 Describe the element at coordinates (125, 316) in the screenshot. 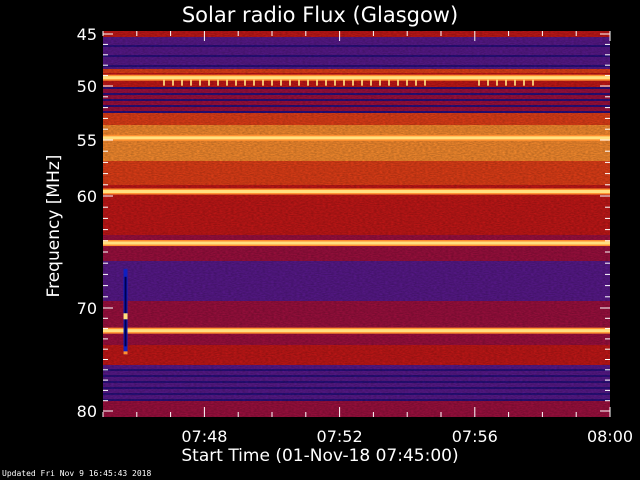

I see `burst-highlight` at that location.